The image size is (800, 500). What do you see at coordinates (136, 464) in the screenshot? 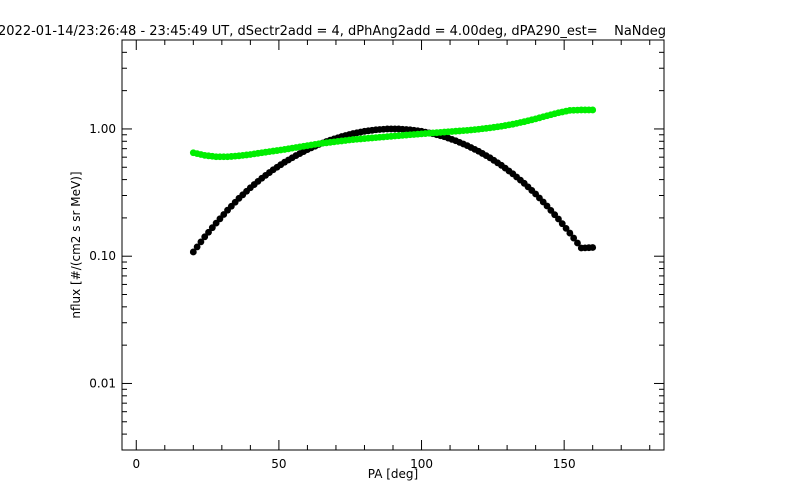
I see `x-tick-label: 0` at bounding box center [136, 464].